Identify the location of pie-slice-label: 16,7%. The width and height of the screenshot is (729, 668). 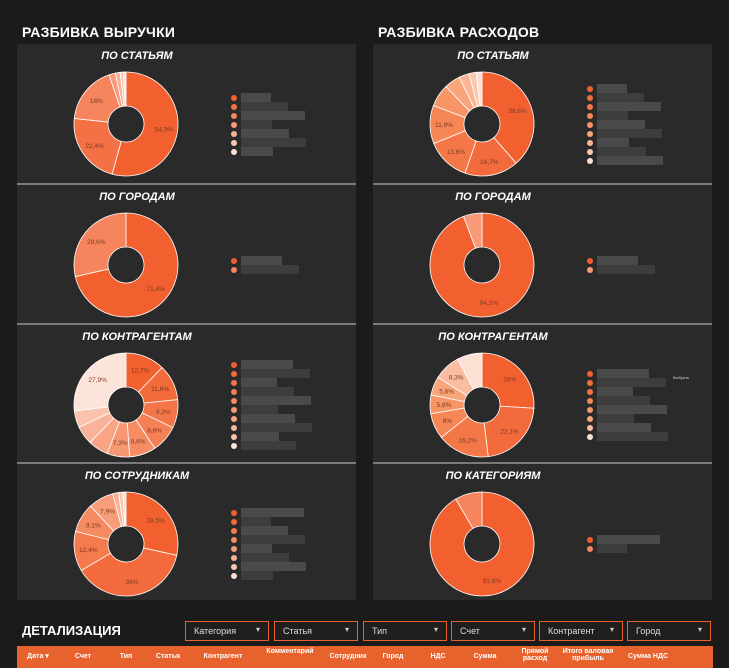
(489, 162).